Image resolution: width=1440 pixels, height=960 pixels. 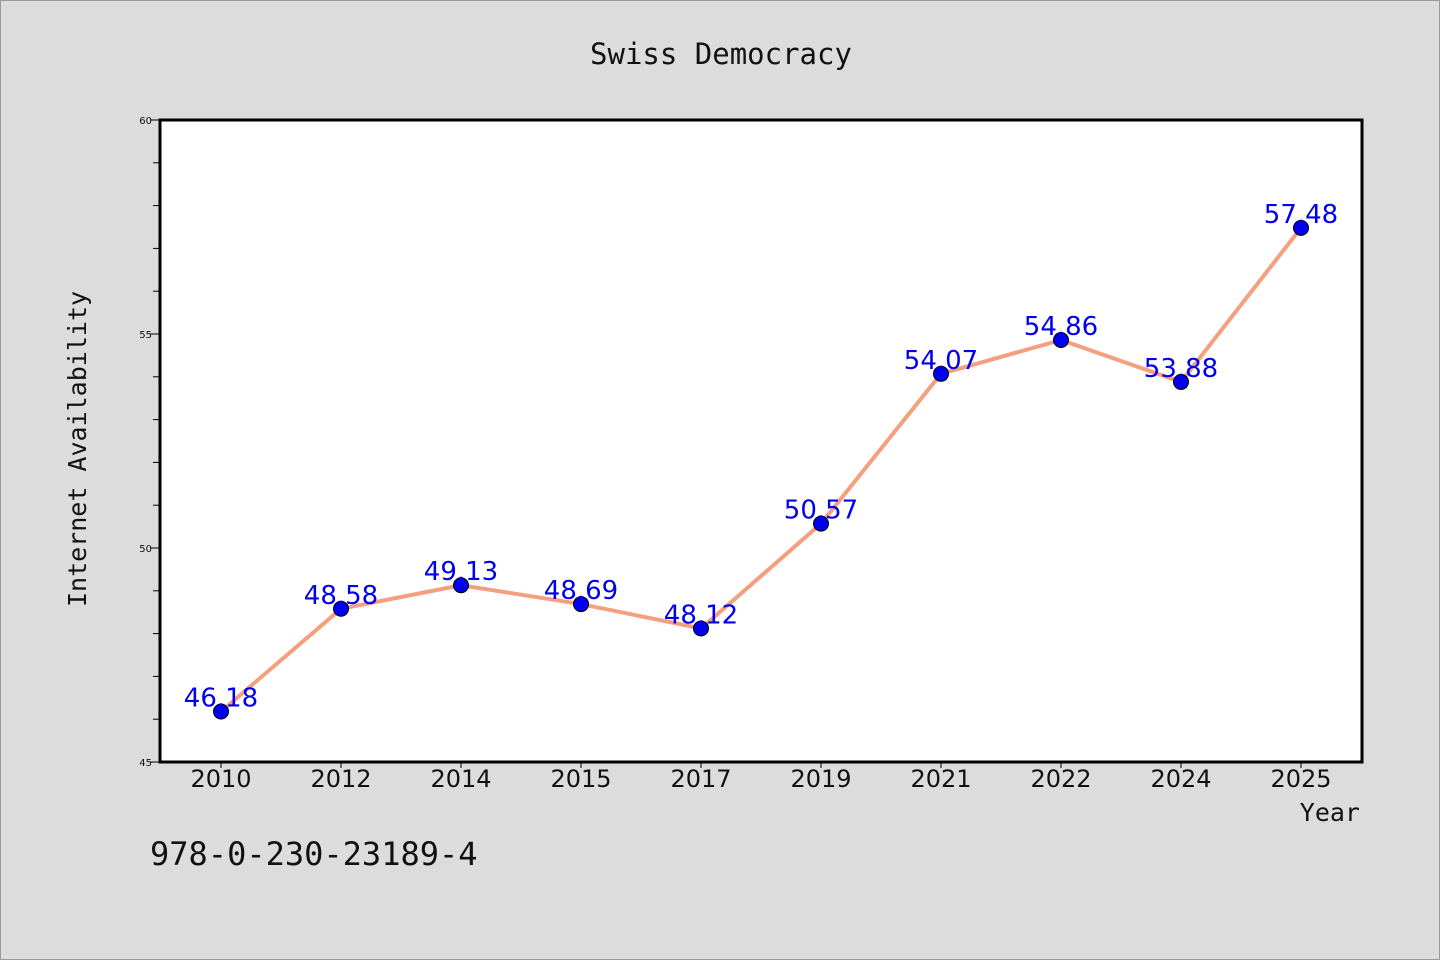 I want to click on data-label: 46.18, so click(x=221, y=698).